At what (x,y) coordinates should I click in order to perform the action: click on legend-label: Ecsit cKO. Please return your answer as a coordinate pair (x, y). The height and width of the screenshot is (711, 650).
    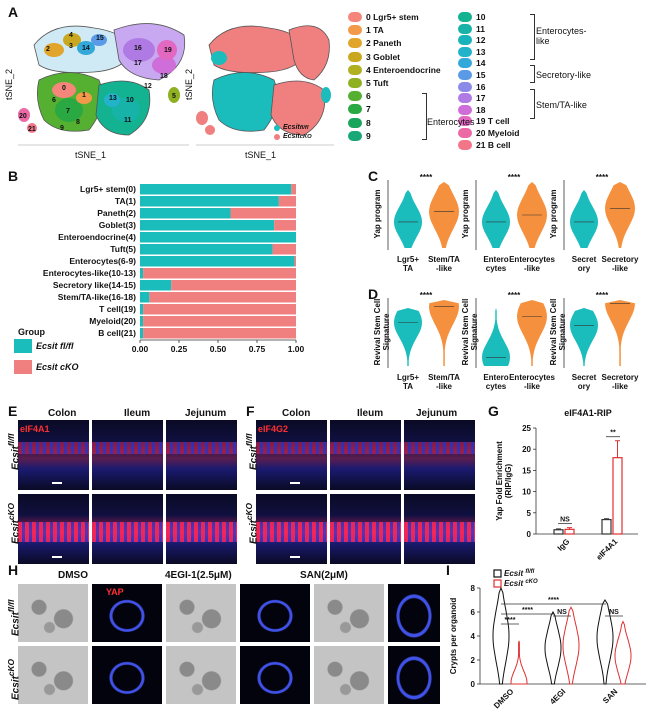
    Looking at the image, I should click on (521, 583).